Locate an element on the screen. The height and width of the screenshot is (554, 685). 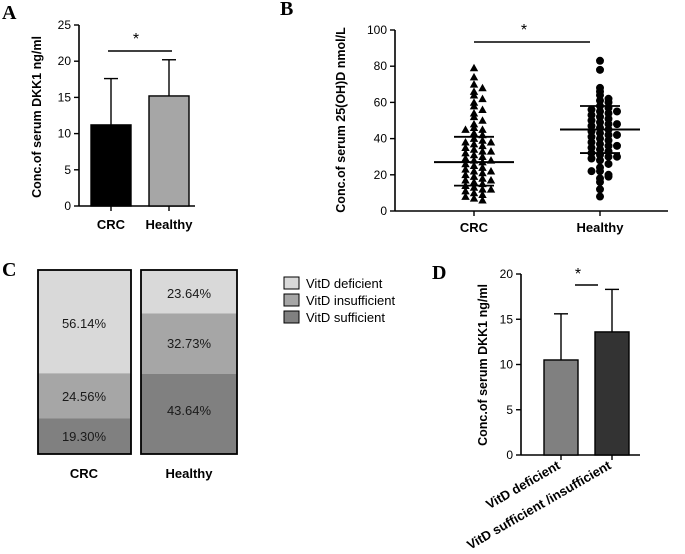
panel-d-significance: * is located at coordinates (578, 274).